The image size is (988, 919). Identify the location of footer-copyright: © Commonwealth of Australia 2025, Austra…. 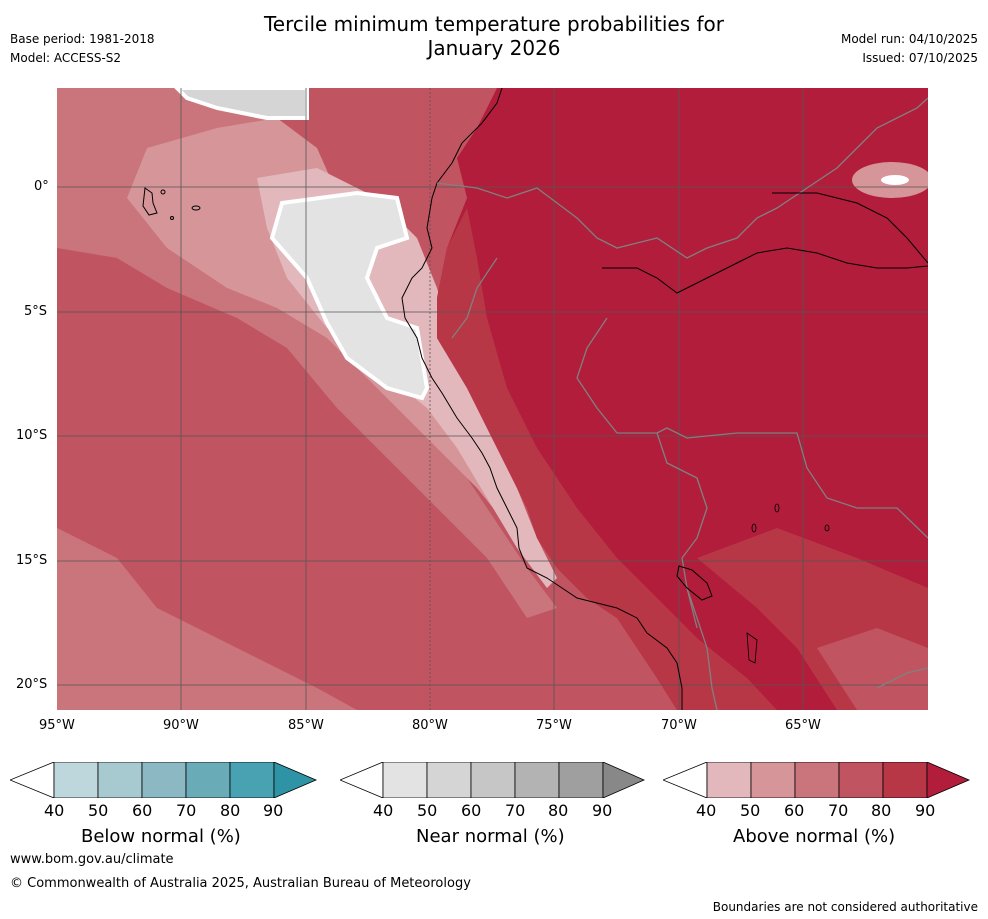
(240, 883).